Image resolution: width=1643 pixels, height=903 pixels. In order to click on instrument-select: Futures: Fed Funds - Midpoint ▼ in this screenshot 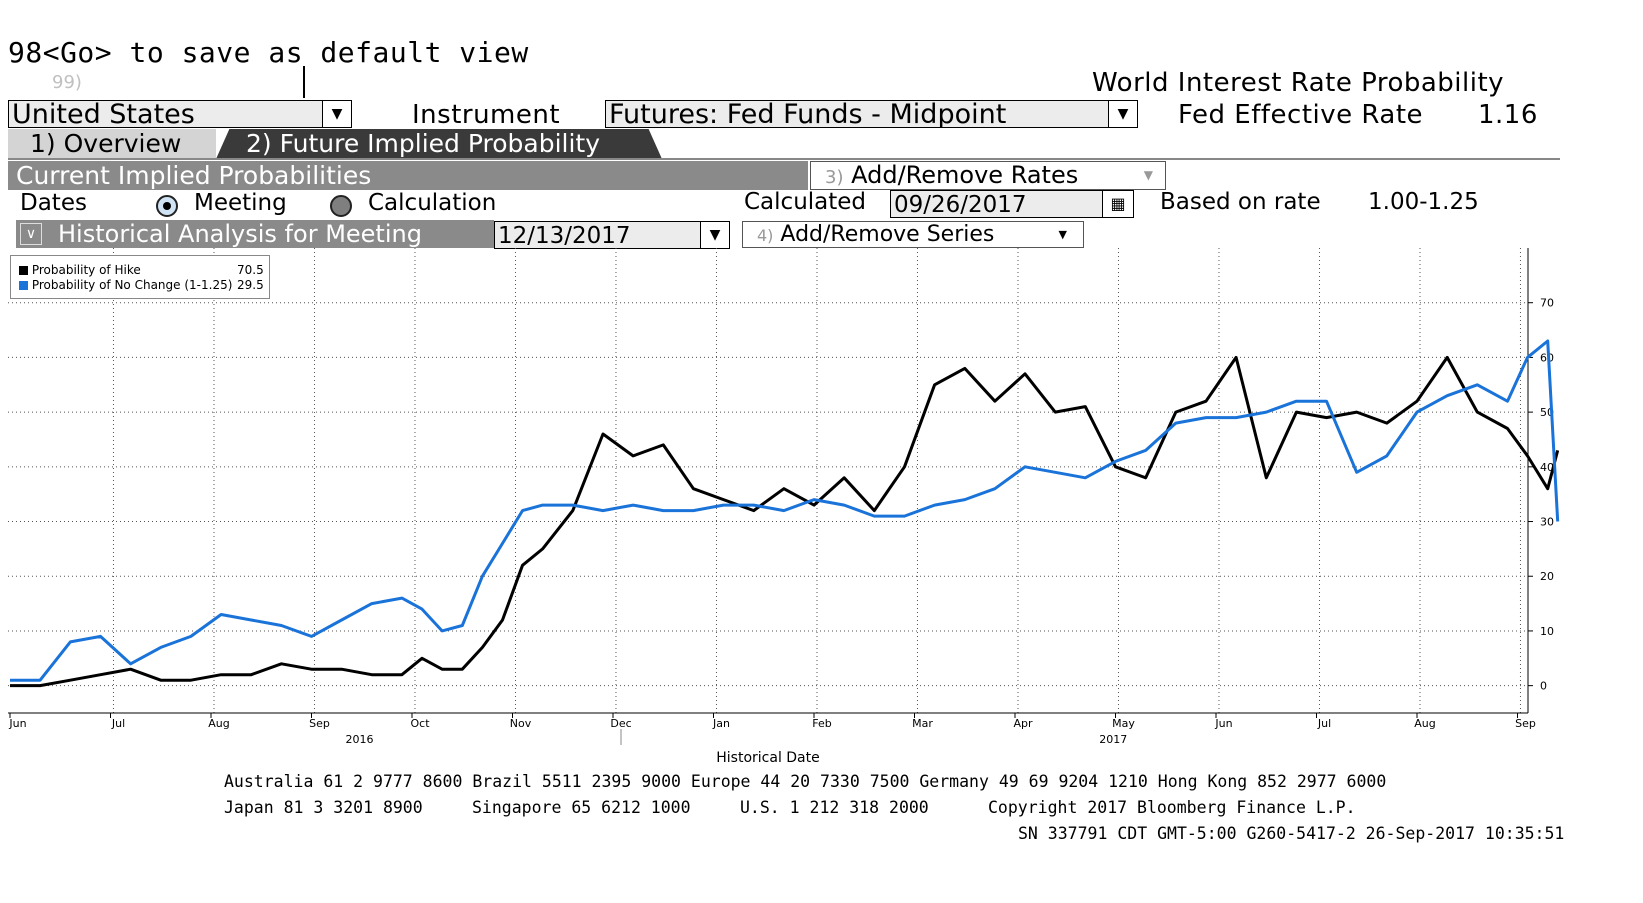, I will do `click(871, 114)`.